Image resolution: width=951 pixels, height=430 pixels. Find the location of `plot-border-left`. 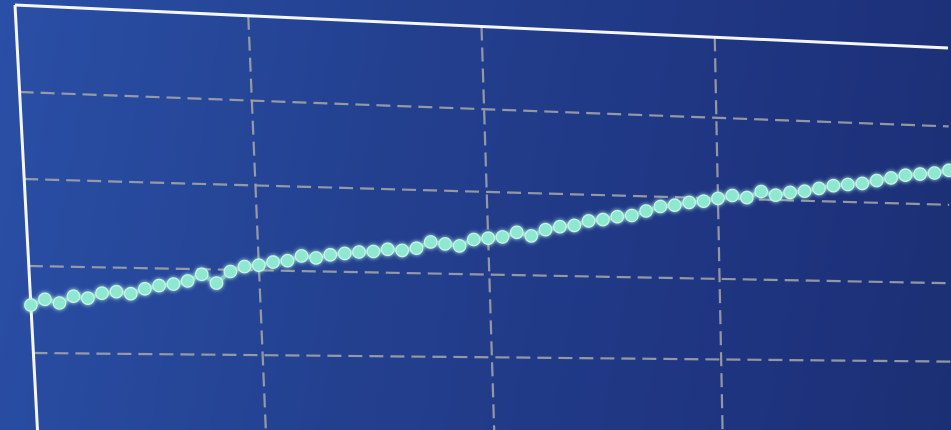

plot-border-left is located at coordinates (26, 217).